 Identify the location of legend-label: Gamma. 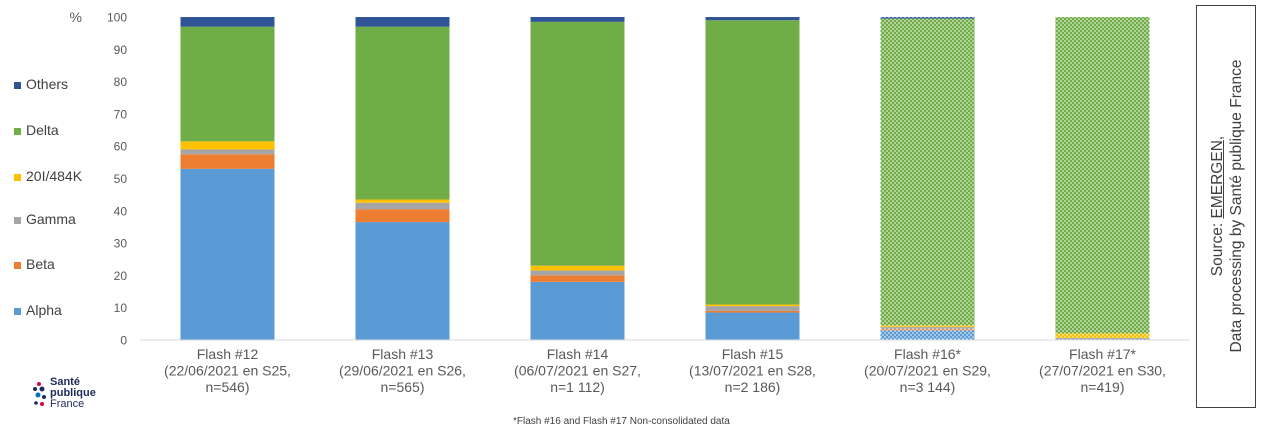
(51, 219).